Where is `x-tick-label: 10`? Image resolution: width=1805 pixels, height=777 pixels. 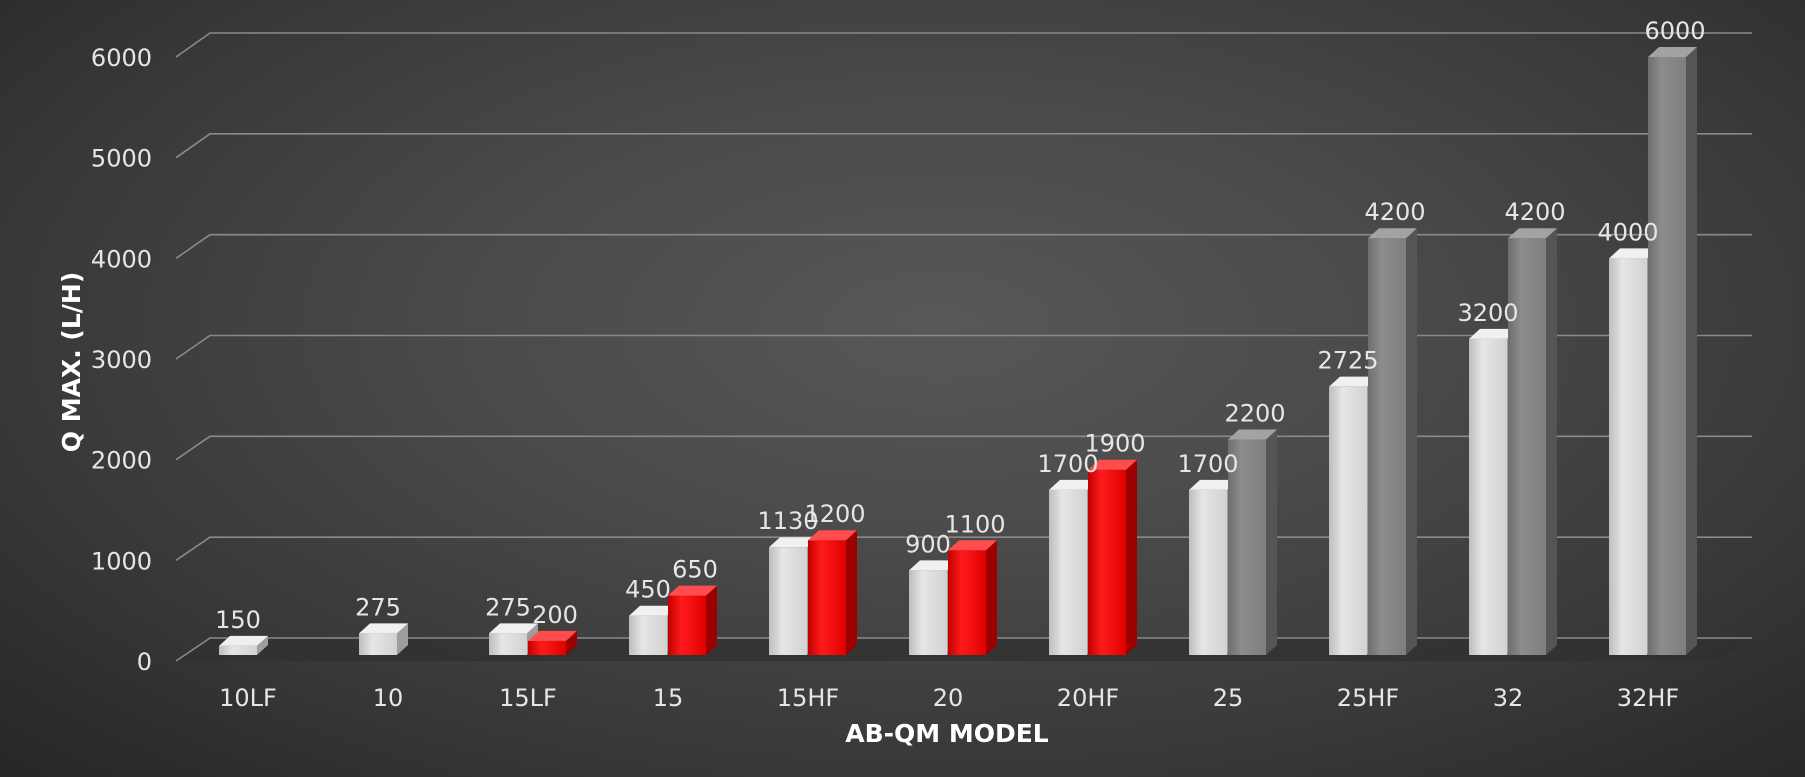
x-tick-label: 10 is located at coordinates (388, 698).